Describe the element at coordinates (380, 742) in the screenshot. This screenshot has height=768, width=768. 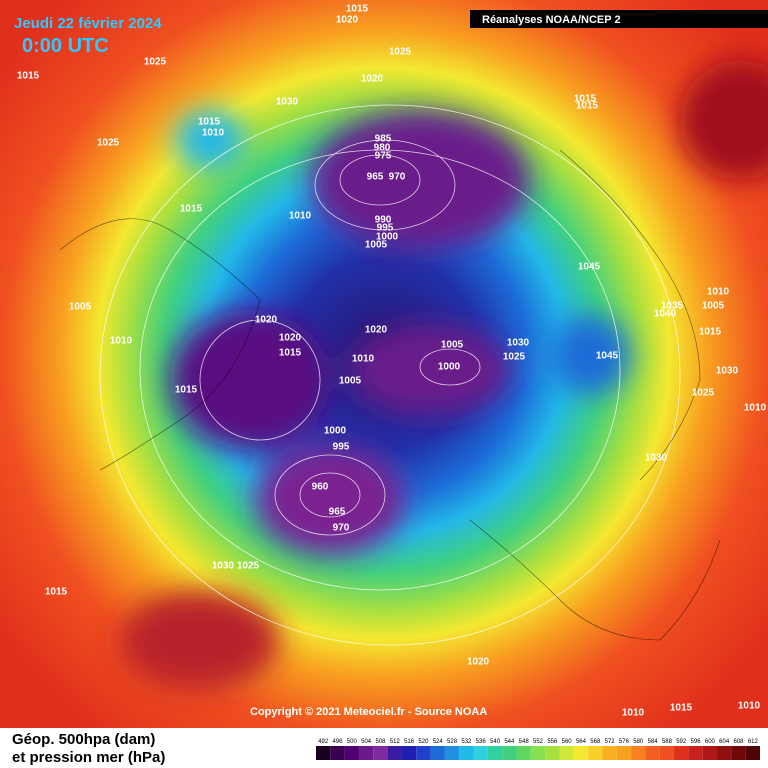
I see `legend-label: 508` at that location.